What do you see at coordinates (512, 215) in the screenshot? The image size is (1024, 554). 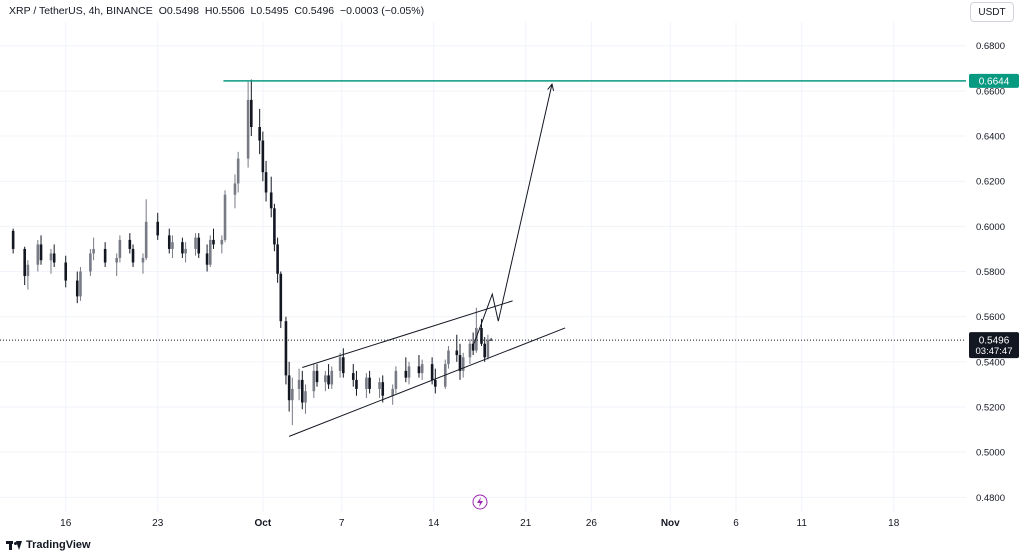 I see `projection-path` at bounding box center [512, 215].